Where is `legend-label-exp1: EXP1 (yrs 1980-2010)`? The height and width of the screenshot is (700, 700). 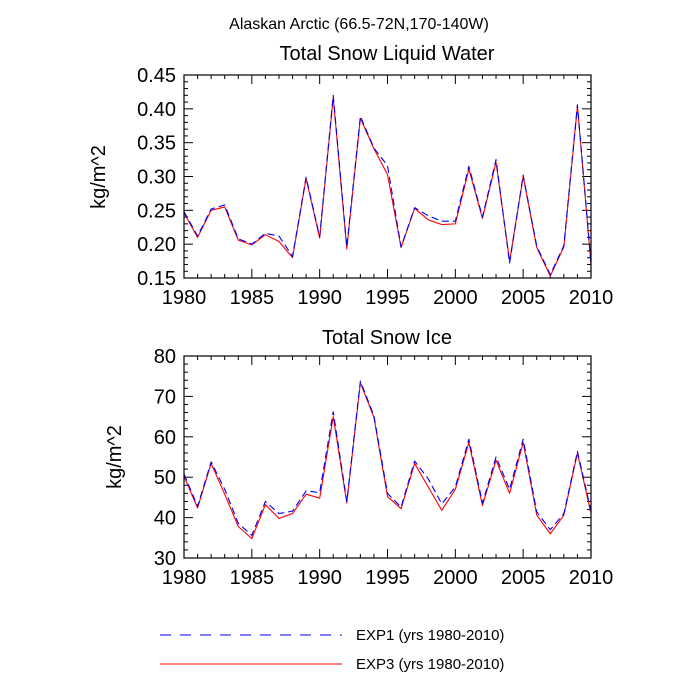
legend-label-exp1: EXP1 (yrs 1980-2010) is located at coordinates (430, 635).